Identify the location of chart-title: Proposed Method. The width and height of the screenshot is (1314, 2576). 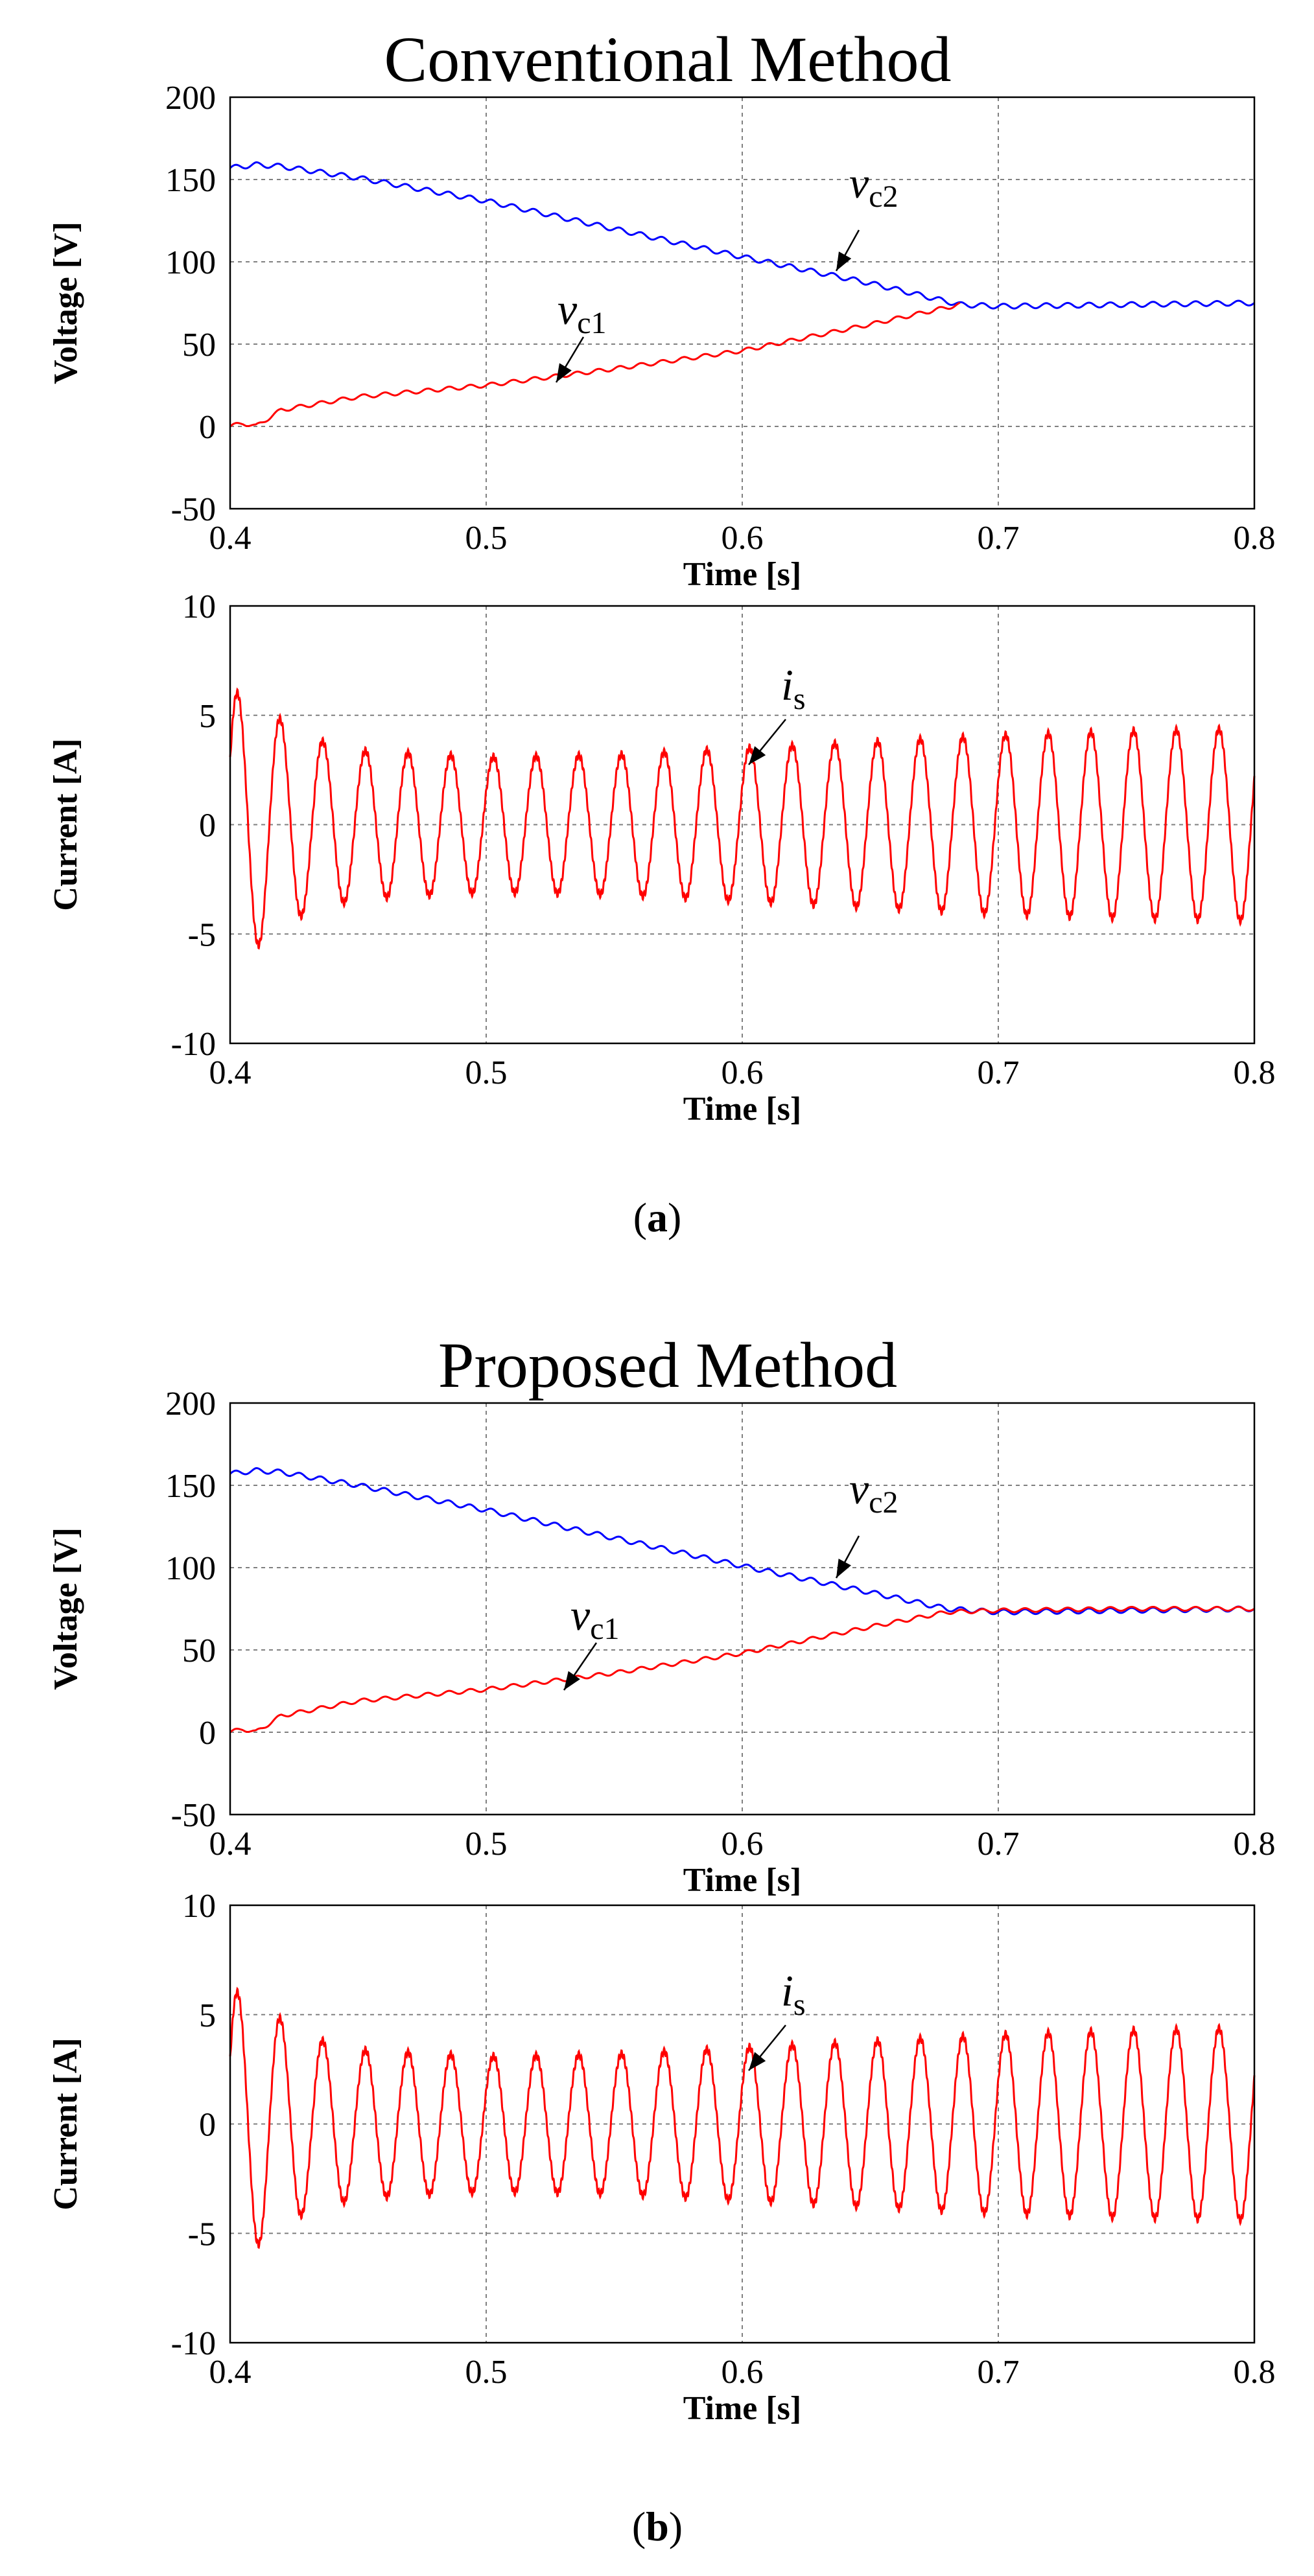
(668, 1365).